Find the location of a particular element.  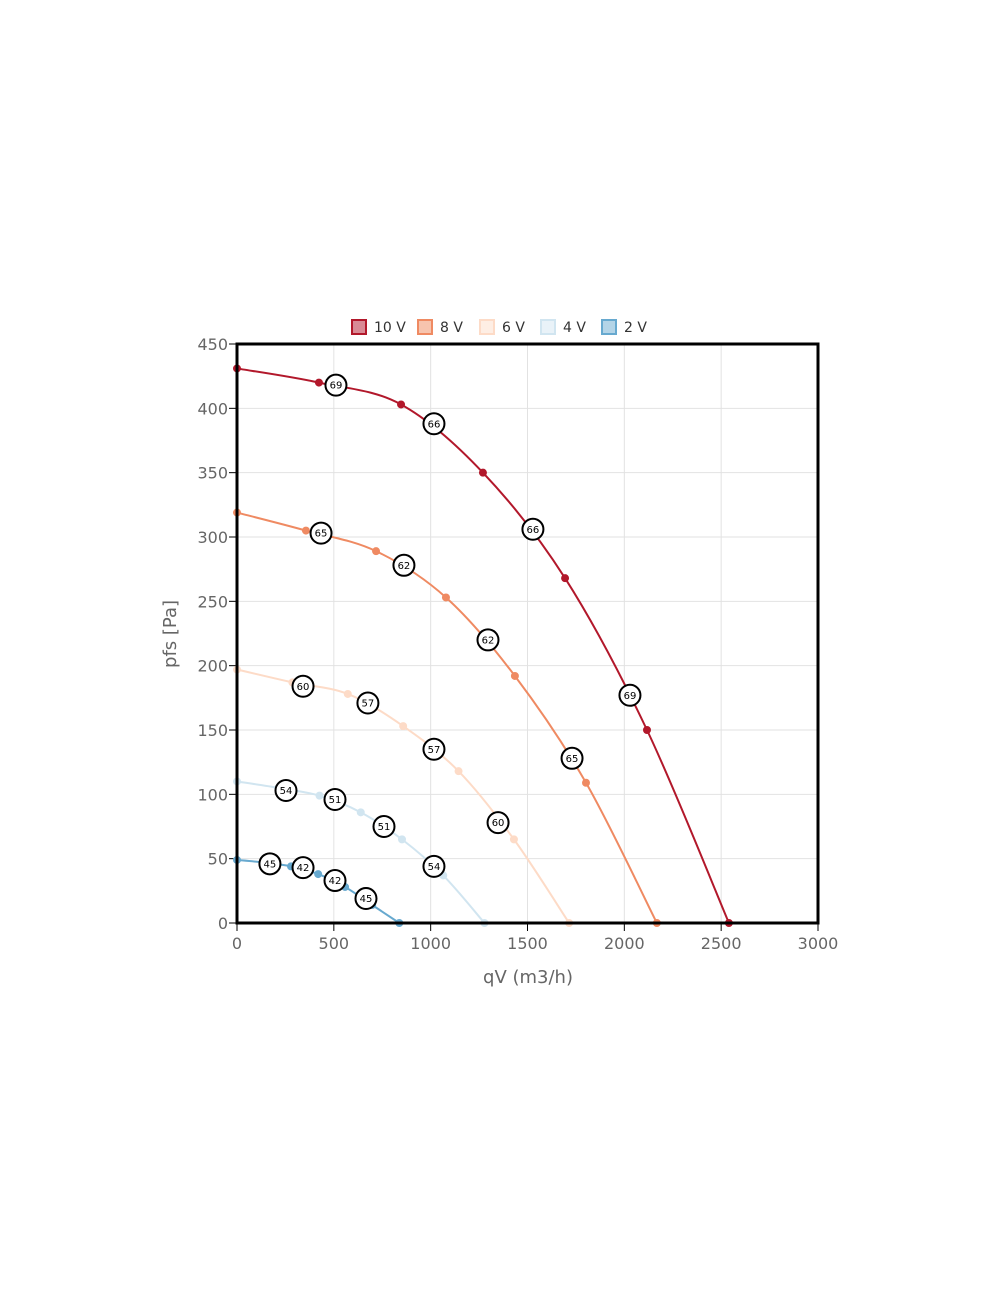

x-tick-label: 1000 is located at coordinates (430, 943).